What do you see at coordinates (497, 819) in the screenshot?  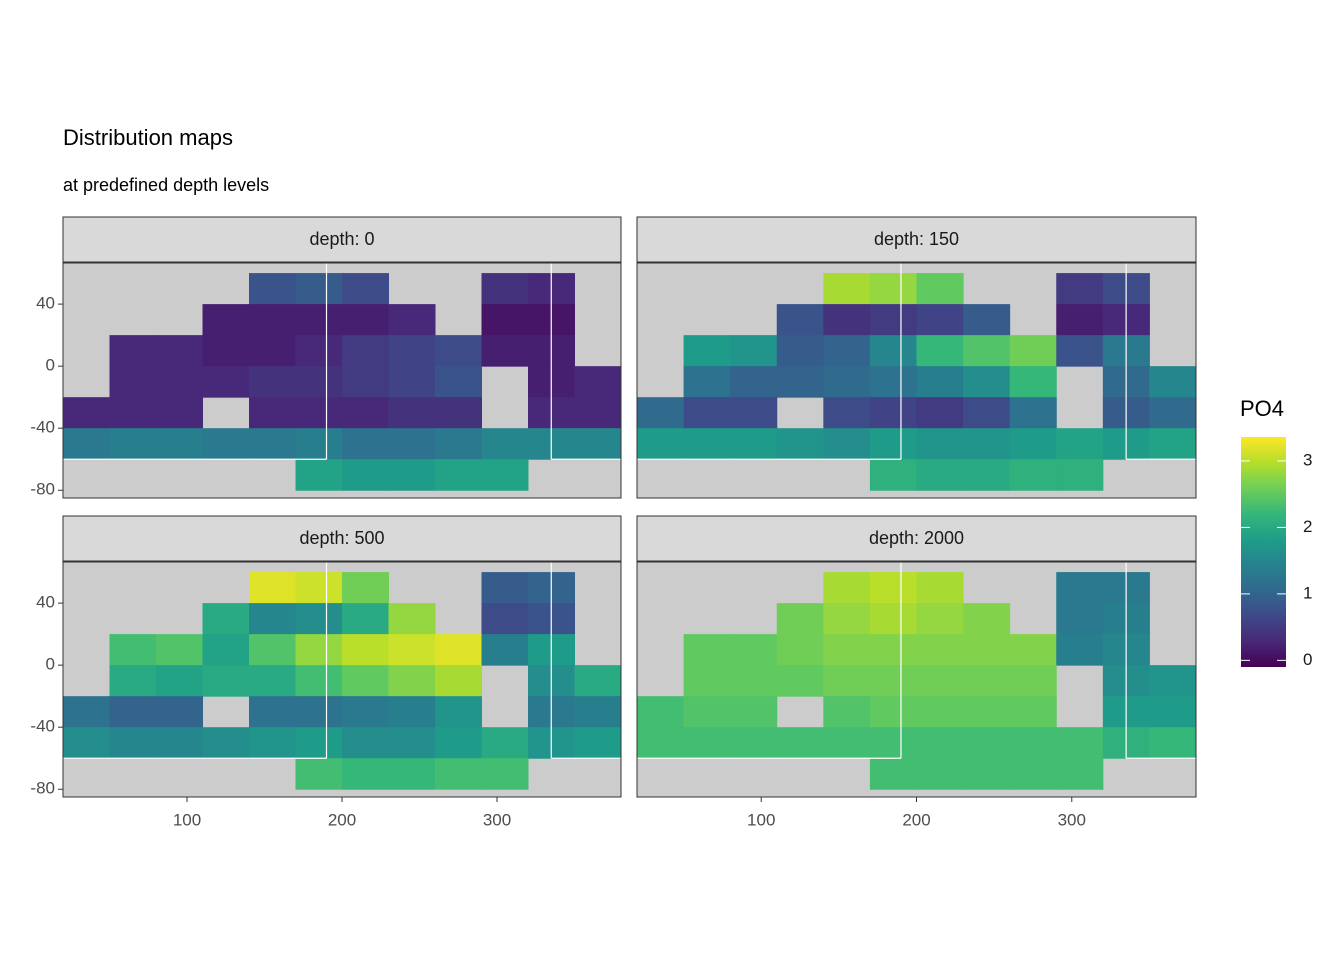 I see `x-tick-label: 300` at bounding box center [497, 819].